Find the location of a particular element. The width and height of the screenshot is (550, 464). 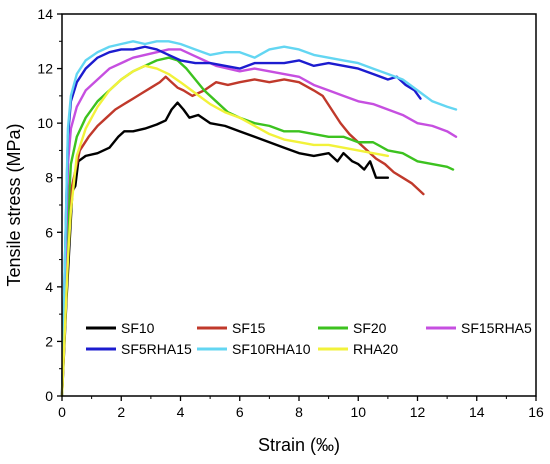

y-axis-title: Tensile stress (MPa) is located at coordinates (14, 204).